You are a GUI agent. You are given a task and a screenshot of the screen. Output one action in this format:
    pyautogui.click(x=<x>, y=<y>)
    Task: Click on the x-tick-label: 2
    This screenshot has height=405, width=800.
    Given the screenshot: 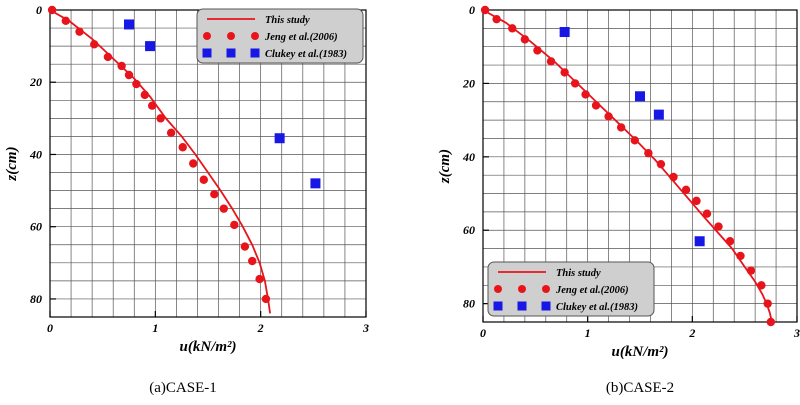 What is the action you would take?
    pyautogui.click(x=691, y=333)
    